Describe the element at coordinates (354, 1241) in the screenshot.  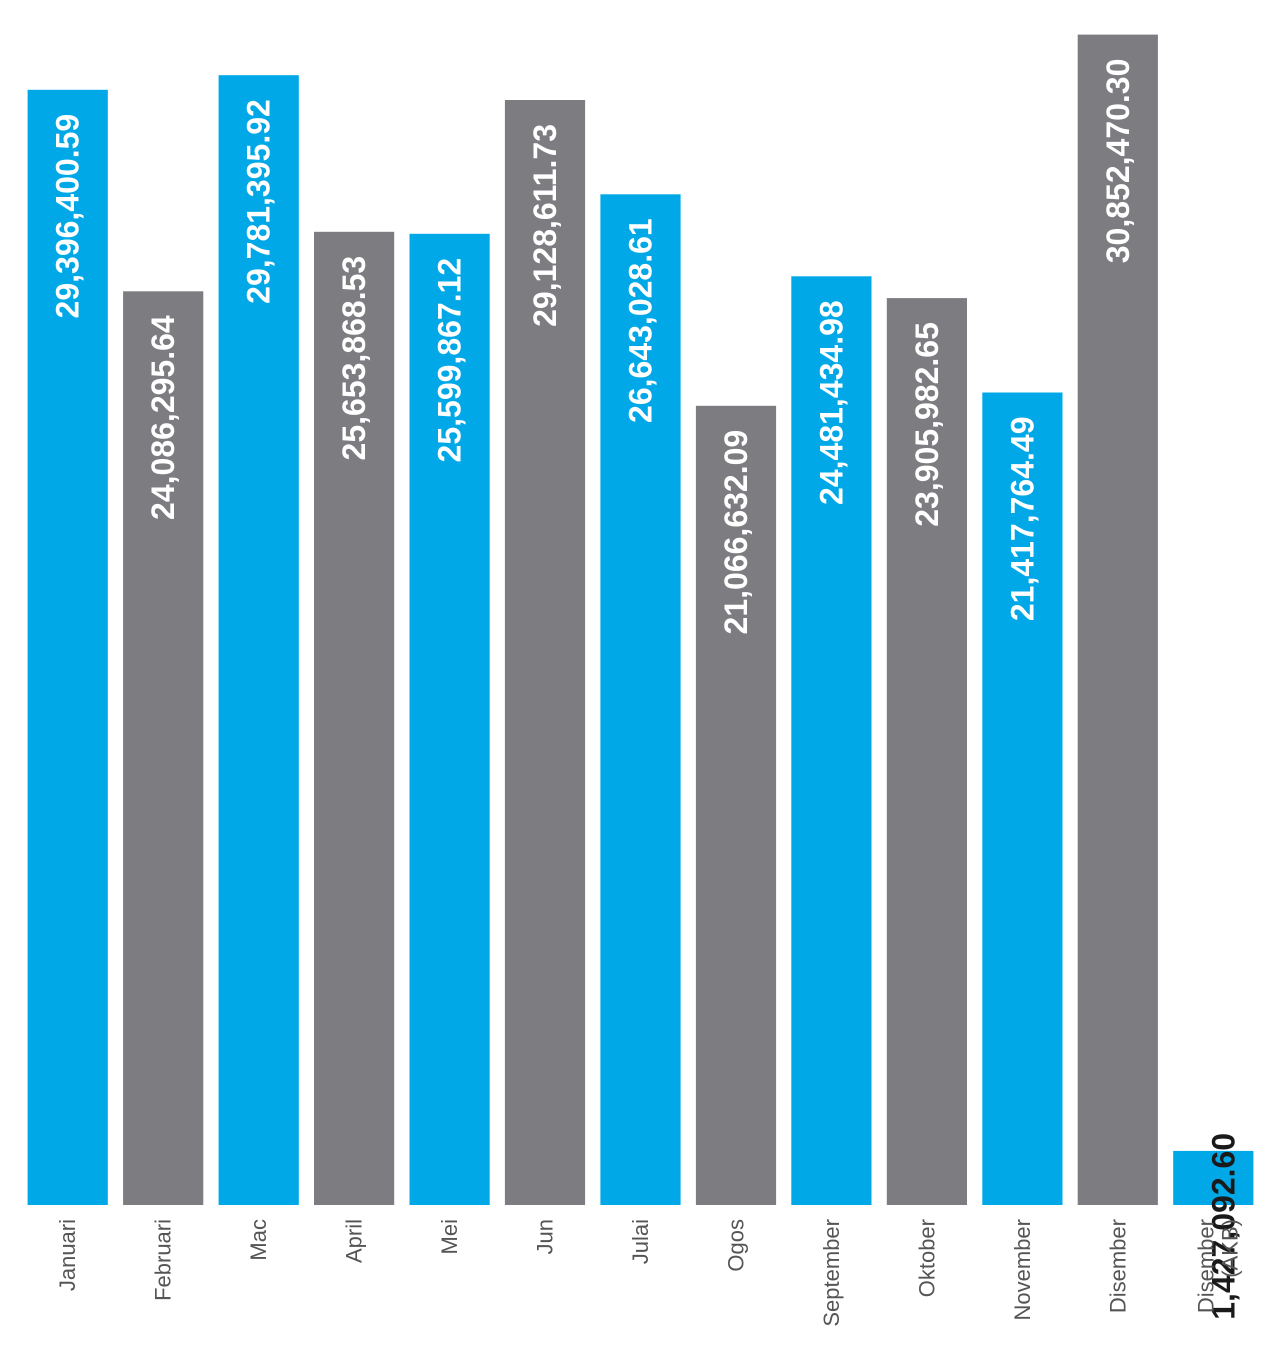
I see `category-label-april: April` at that location.